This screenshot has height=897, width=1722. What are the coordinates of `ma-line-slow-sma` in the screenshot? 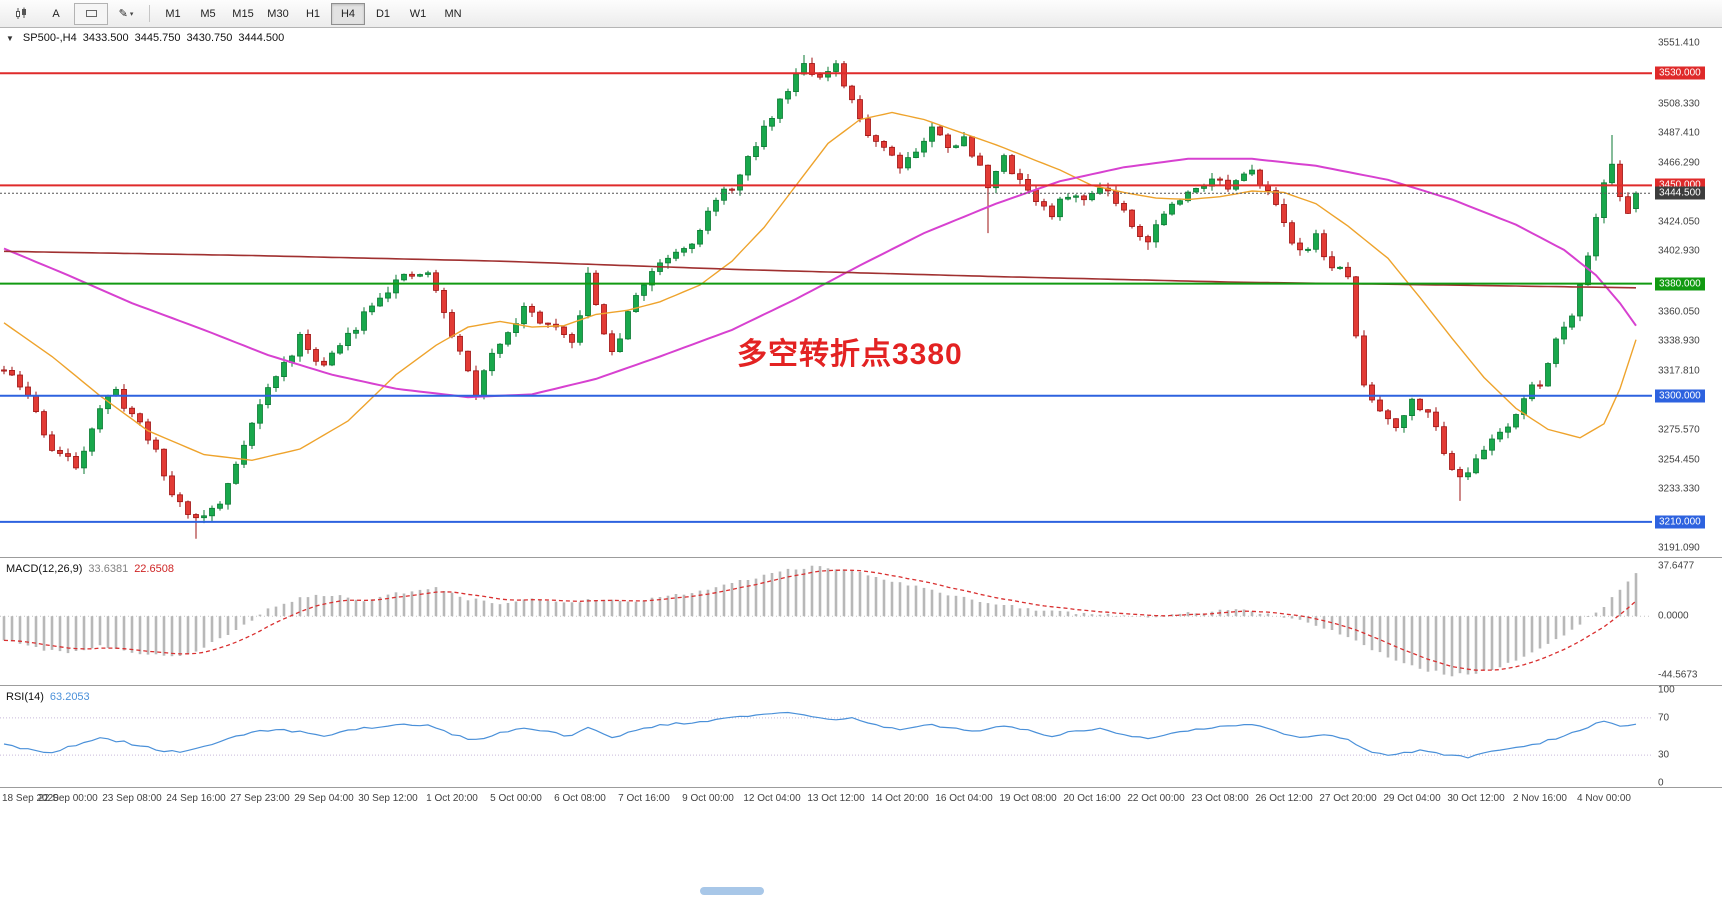 It's located at (820, 269).